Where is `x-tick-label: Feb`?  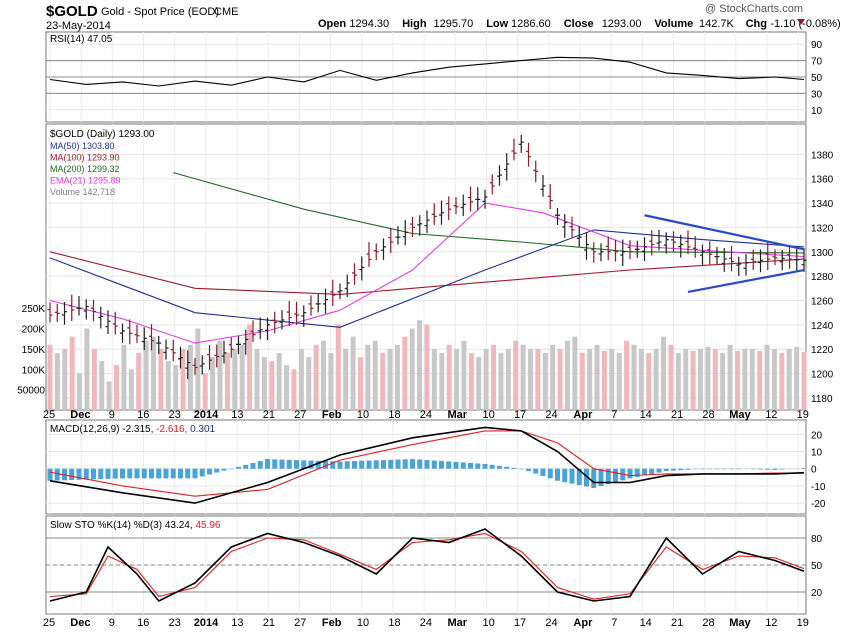
x-tick-label: Feb is located at coordinates (332, 415).